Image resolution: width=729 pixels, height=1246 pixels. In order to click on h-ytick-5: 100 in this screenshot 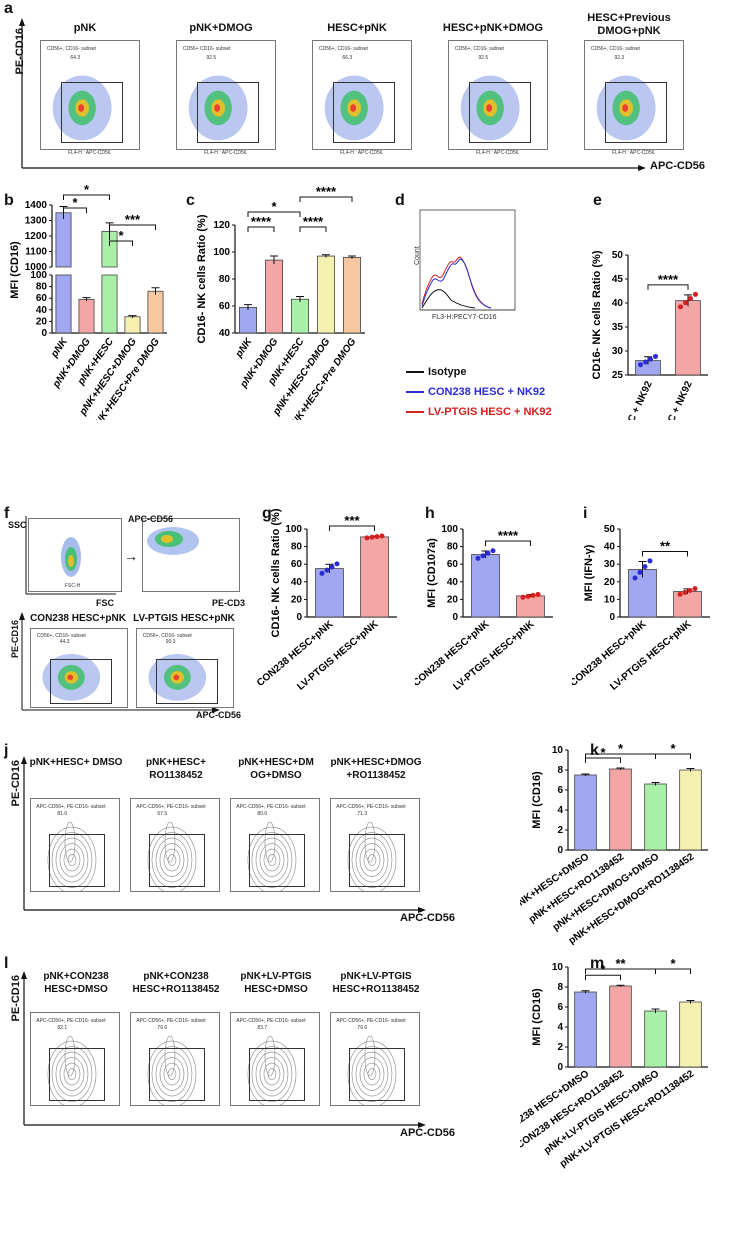, I will do `click(449, 529)`.